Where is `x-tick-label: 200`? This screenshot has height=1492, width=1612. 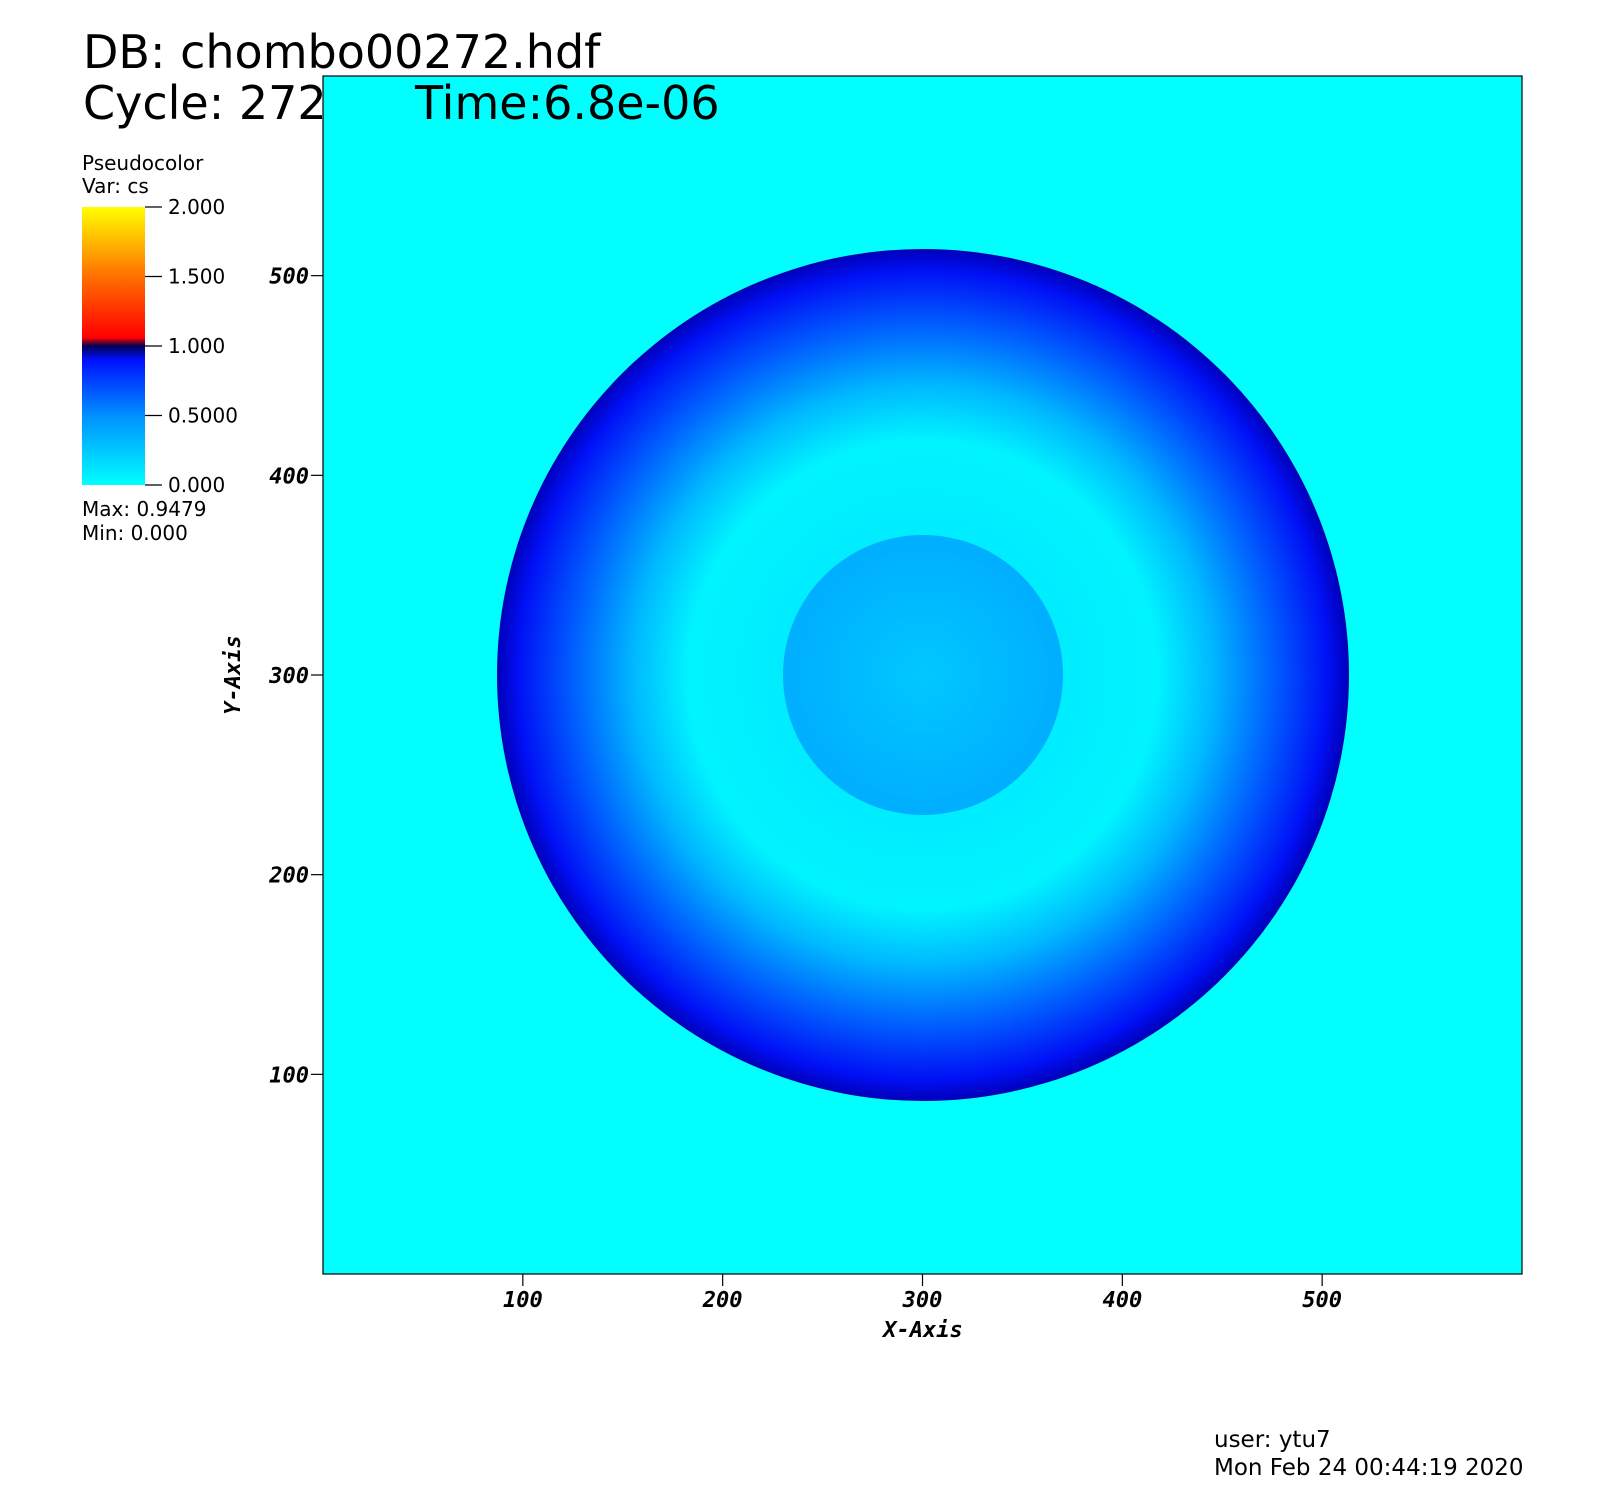 x-tick-label: 200 is located at coordinates (722, 1300).